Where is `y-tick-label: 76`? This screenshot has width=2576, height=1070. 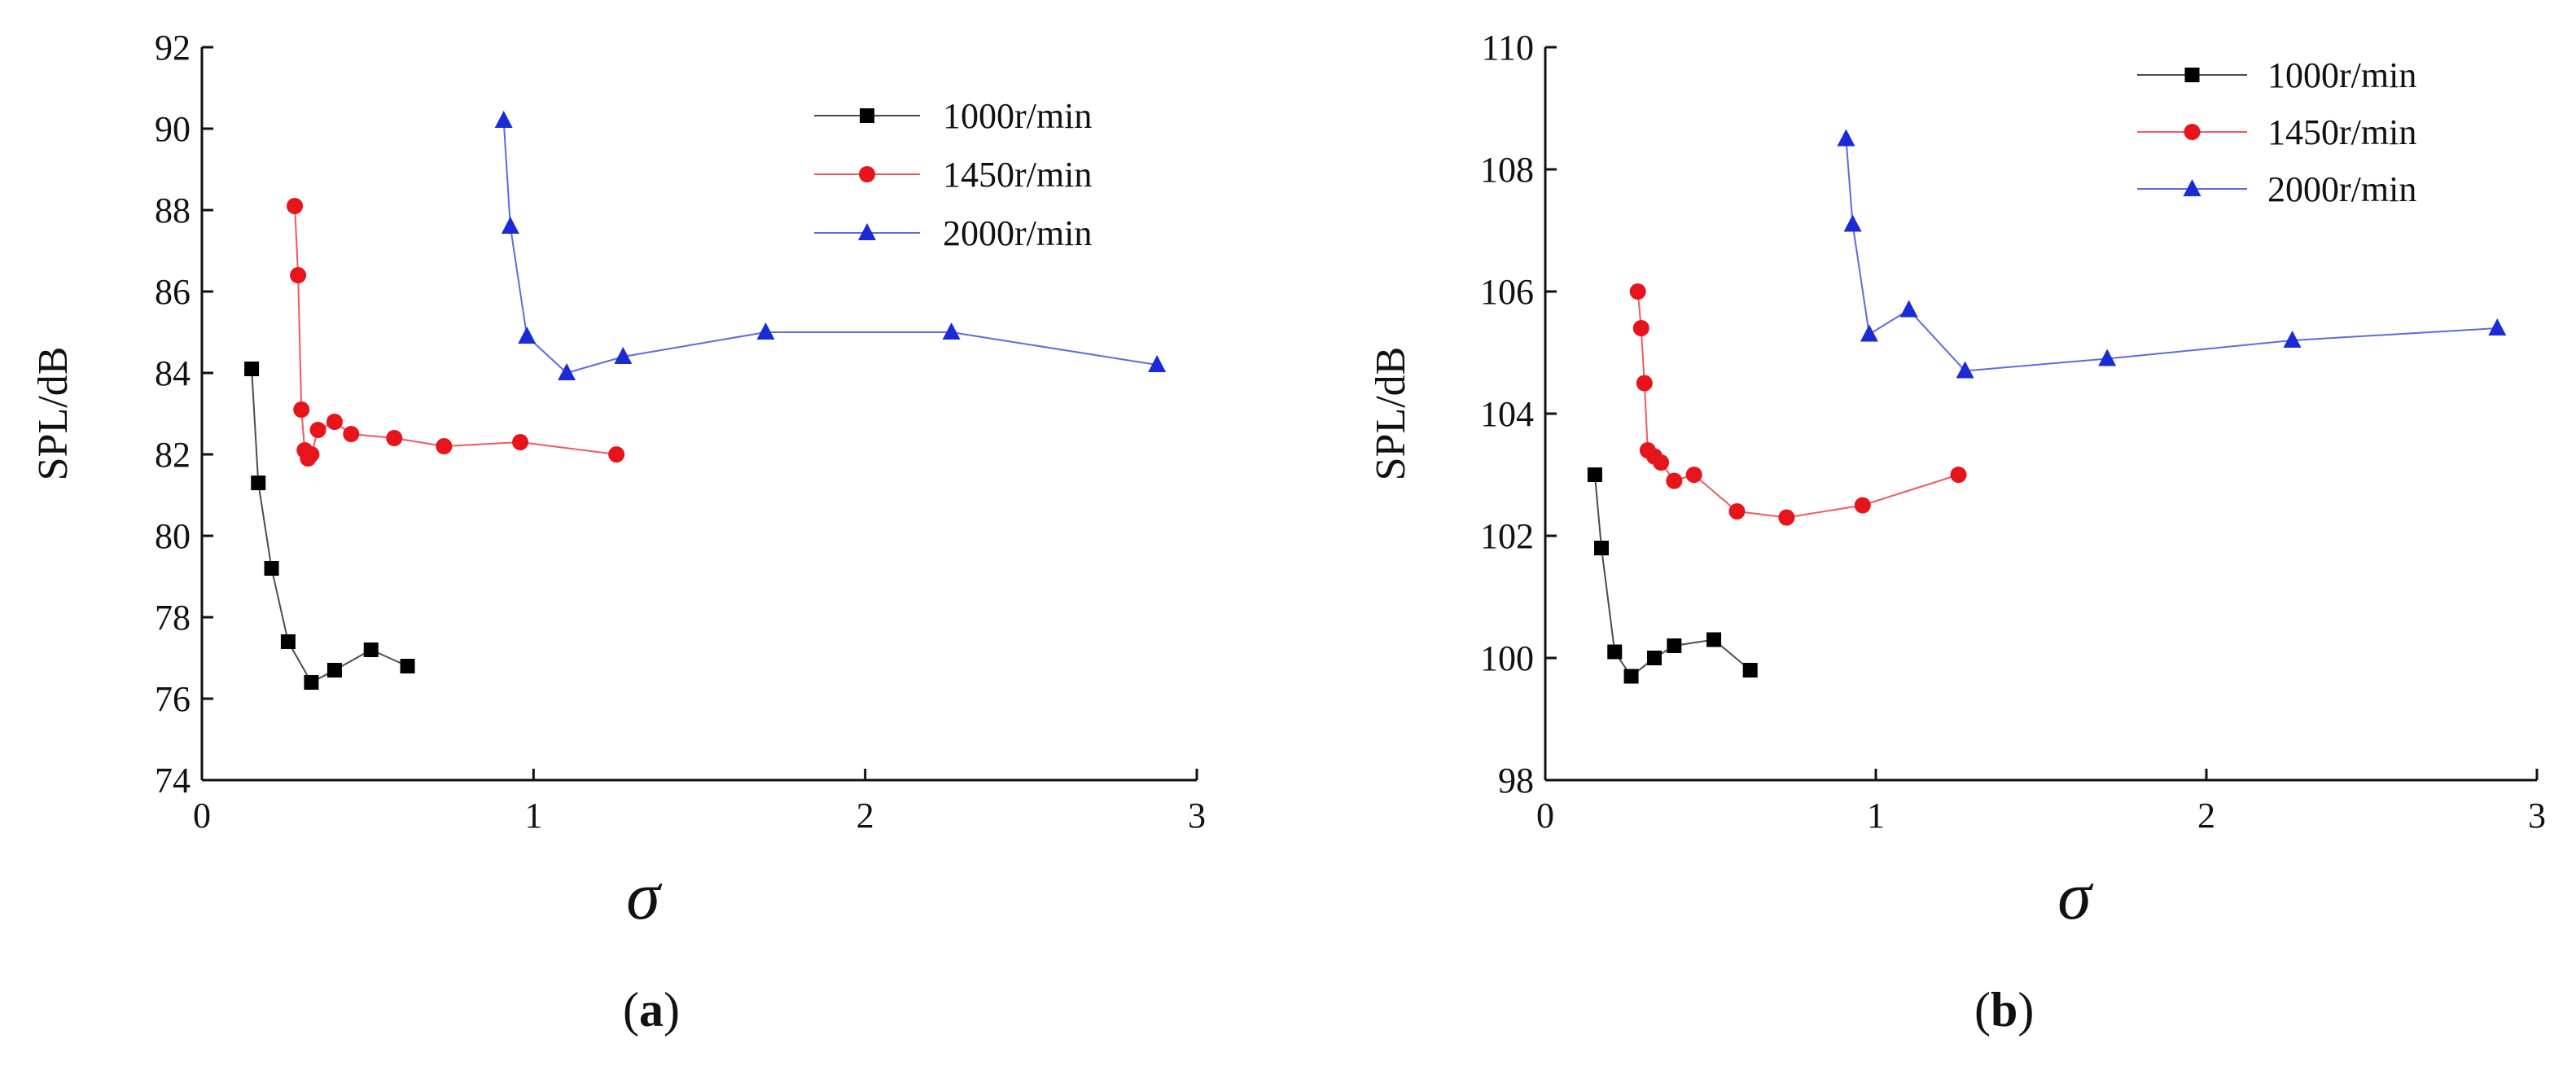 y-tick-label: 76 is located at coordinates (173, 699).